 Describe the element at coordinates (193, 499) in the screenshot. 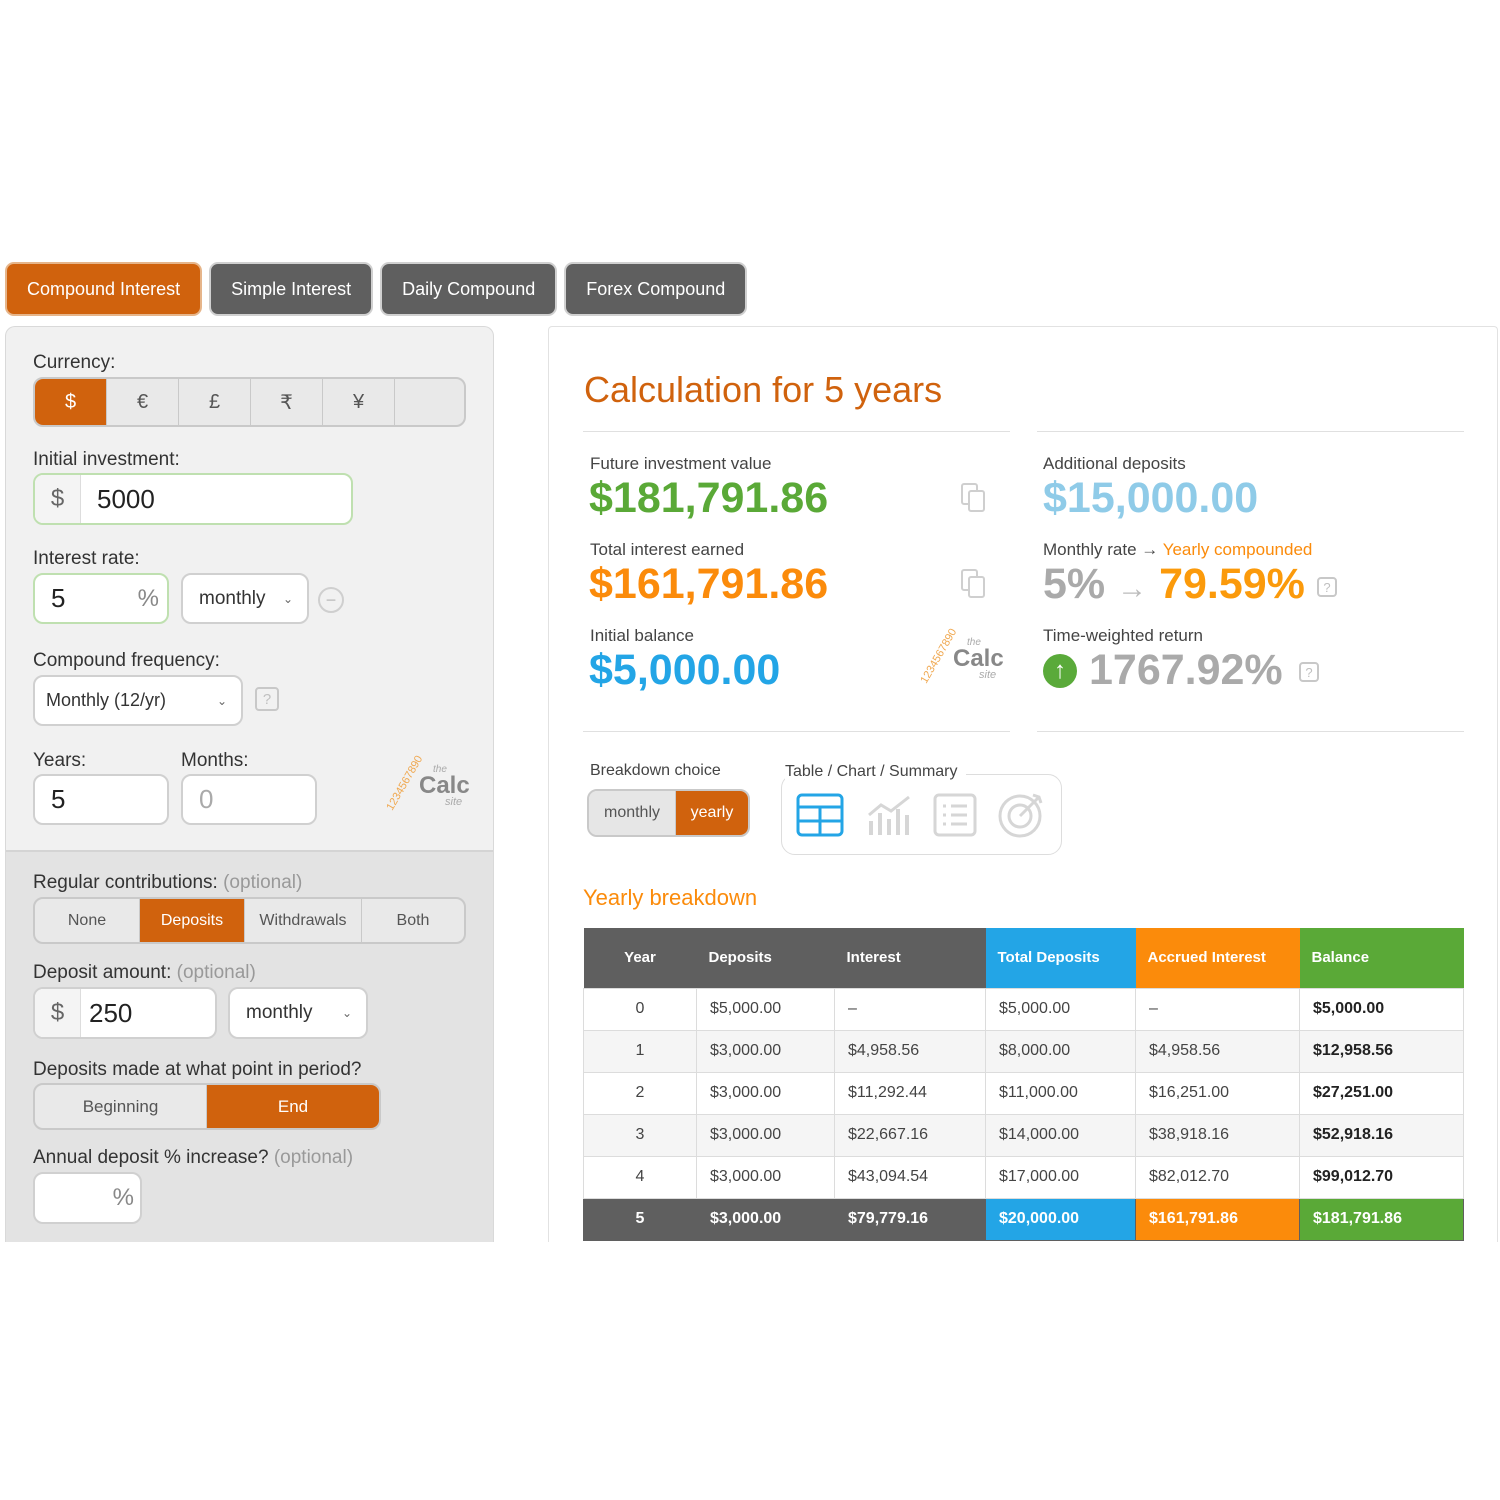

I see `initial-investment-field: $ 5000` at that location.